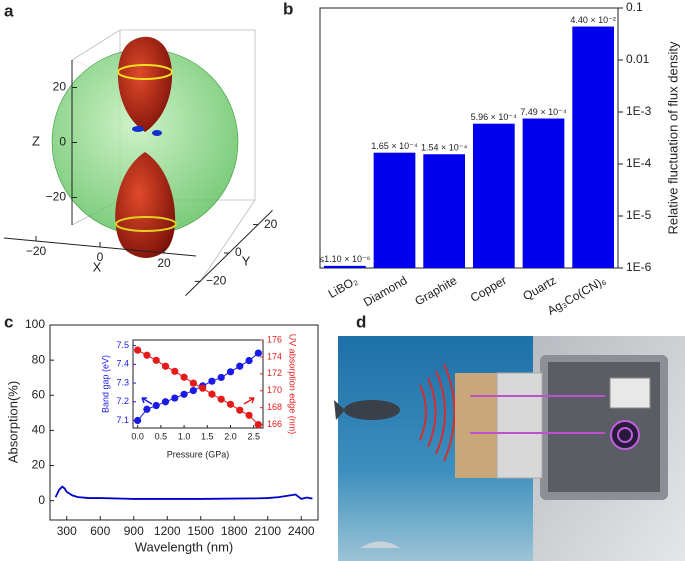 This screenshot has width=685, height=561. What do you see at coordinates (234, 531) in the screenshot?
I see `x-tick-label: 1800` at bounding box center [234, 531].